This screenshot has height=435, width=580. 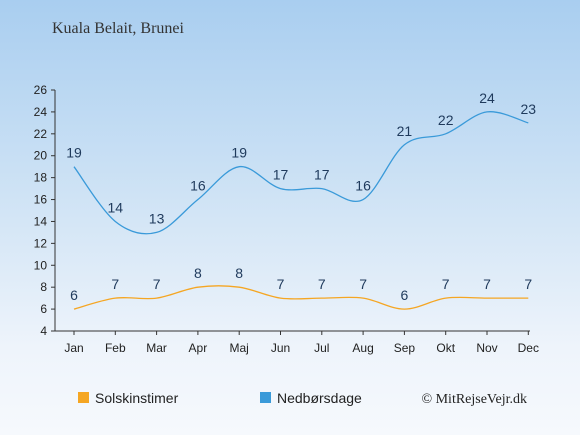 What do you see at coordinates (41, 221) in the screenshot?
I see `y-tick-label: 14` at bounding box center [41, 221].